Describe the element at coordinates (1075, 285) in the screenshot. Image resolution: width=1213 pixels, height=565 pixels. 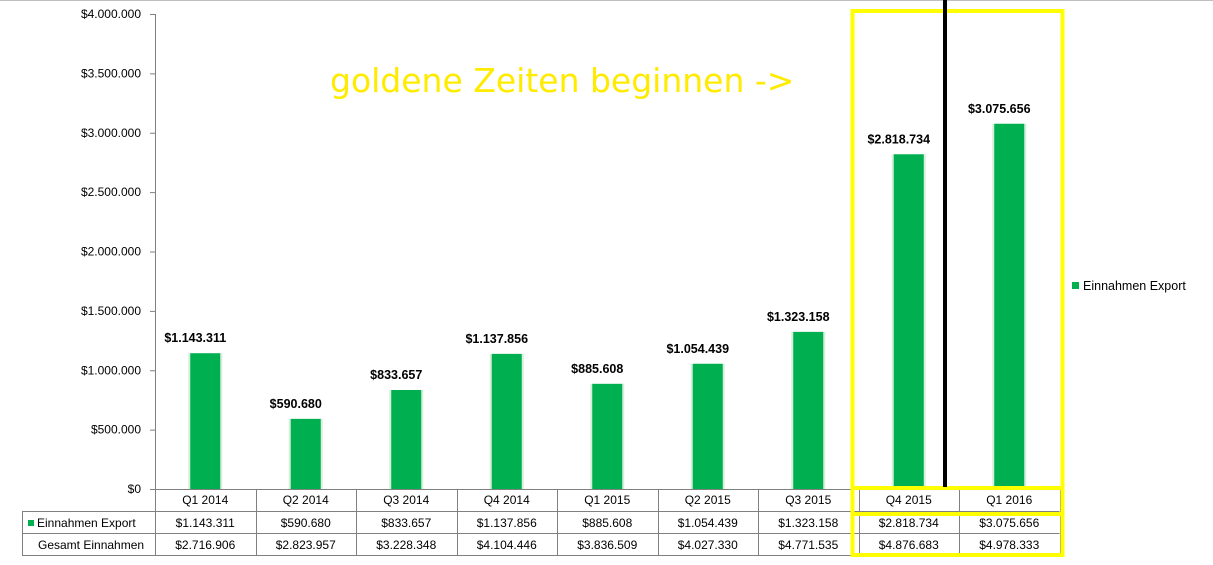
I see `legend-key-einnahmen-export` at that location.